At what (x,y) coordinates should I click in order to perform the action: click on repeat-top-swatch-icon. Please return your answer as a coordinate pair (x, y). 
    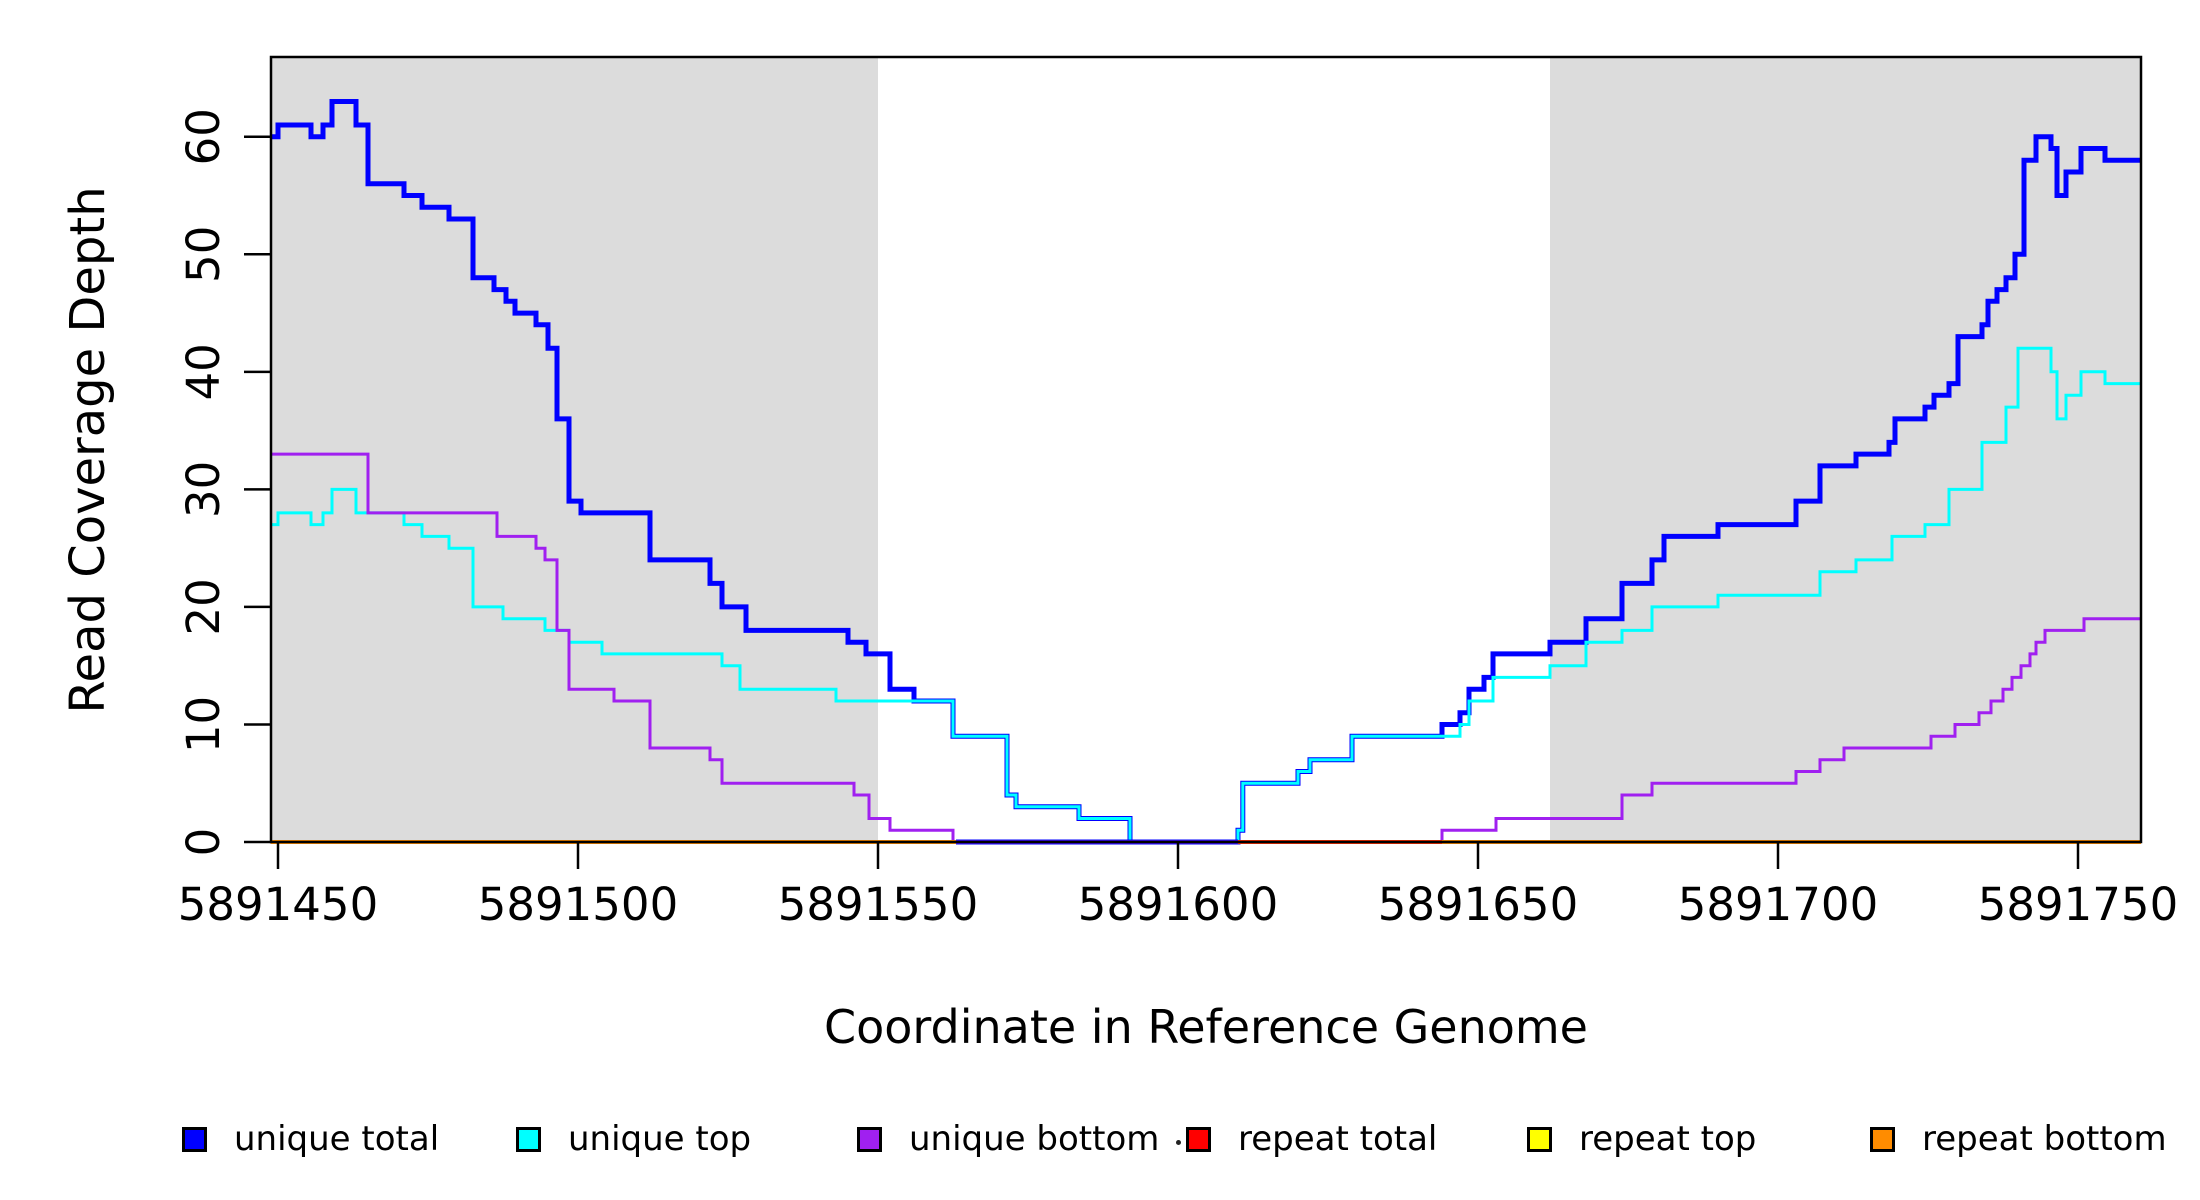
    Looking at the image, I should click on (1539, 1139).